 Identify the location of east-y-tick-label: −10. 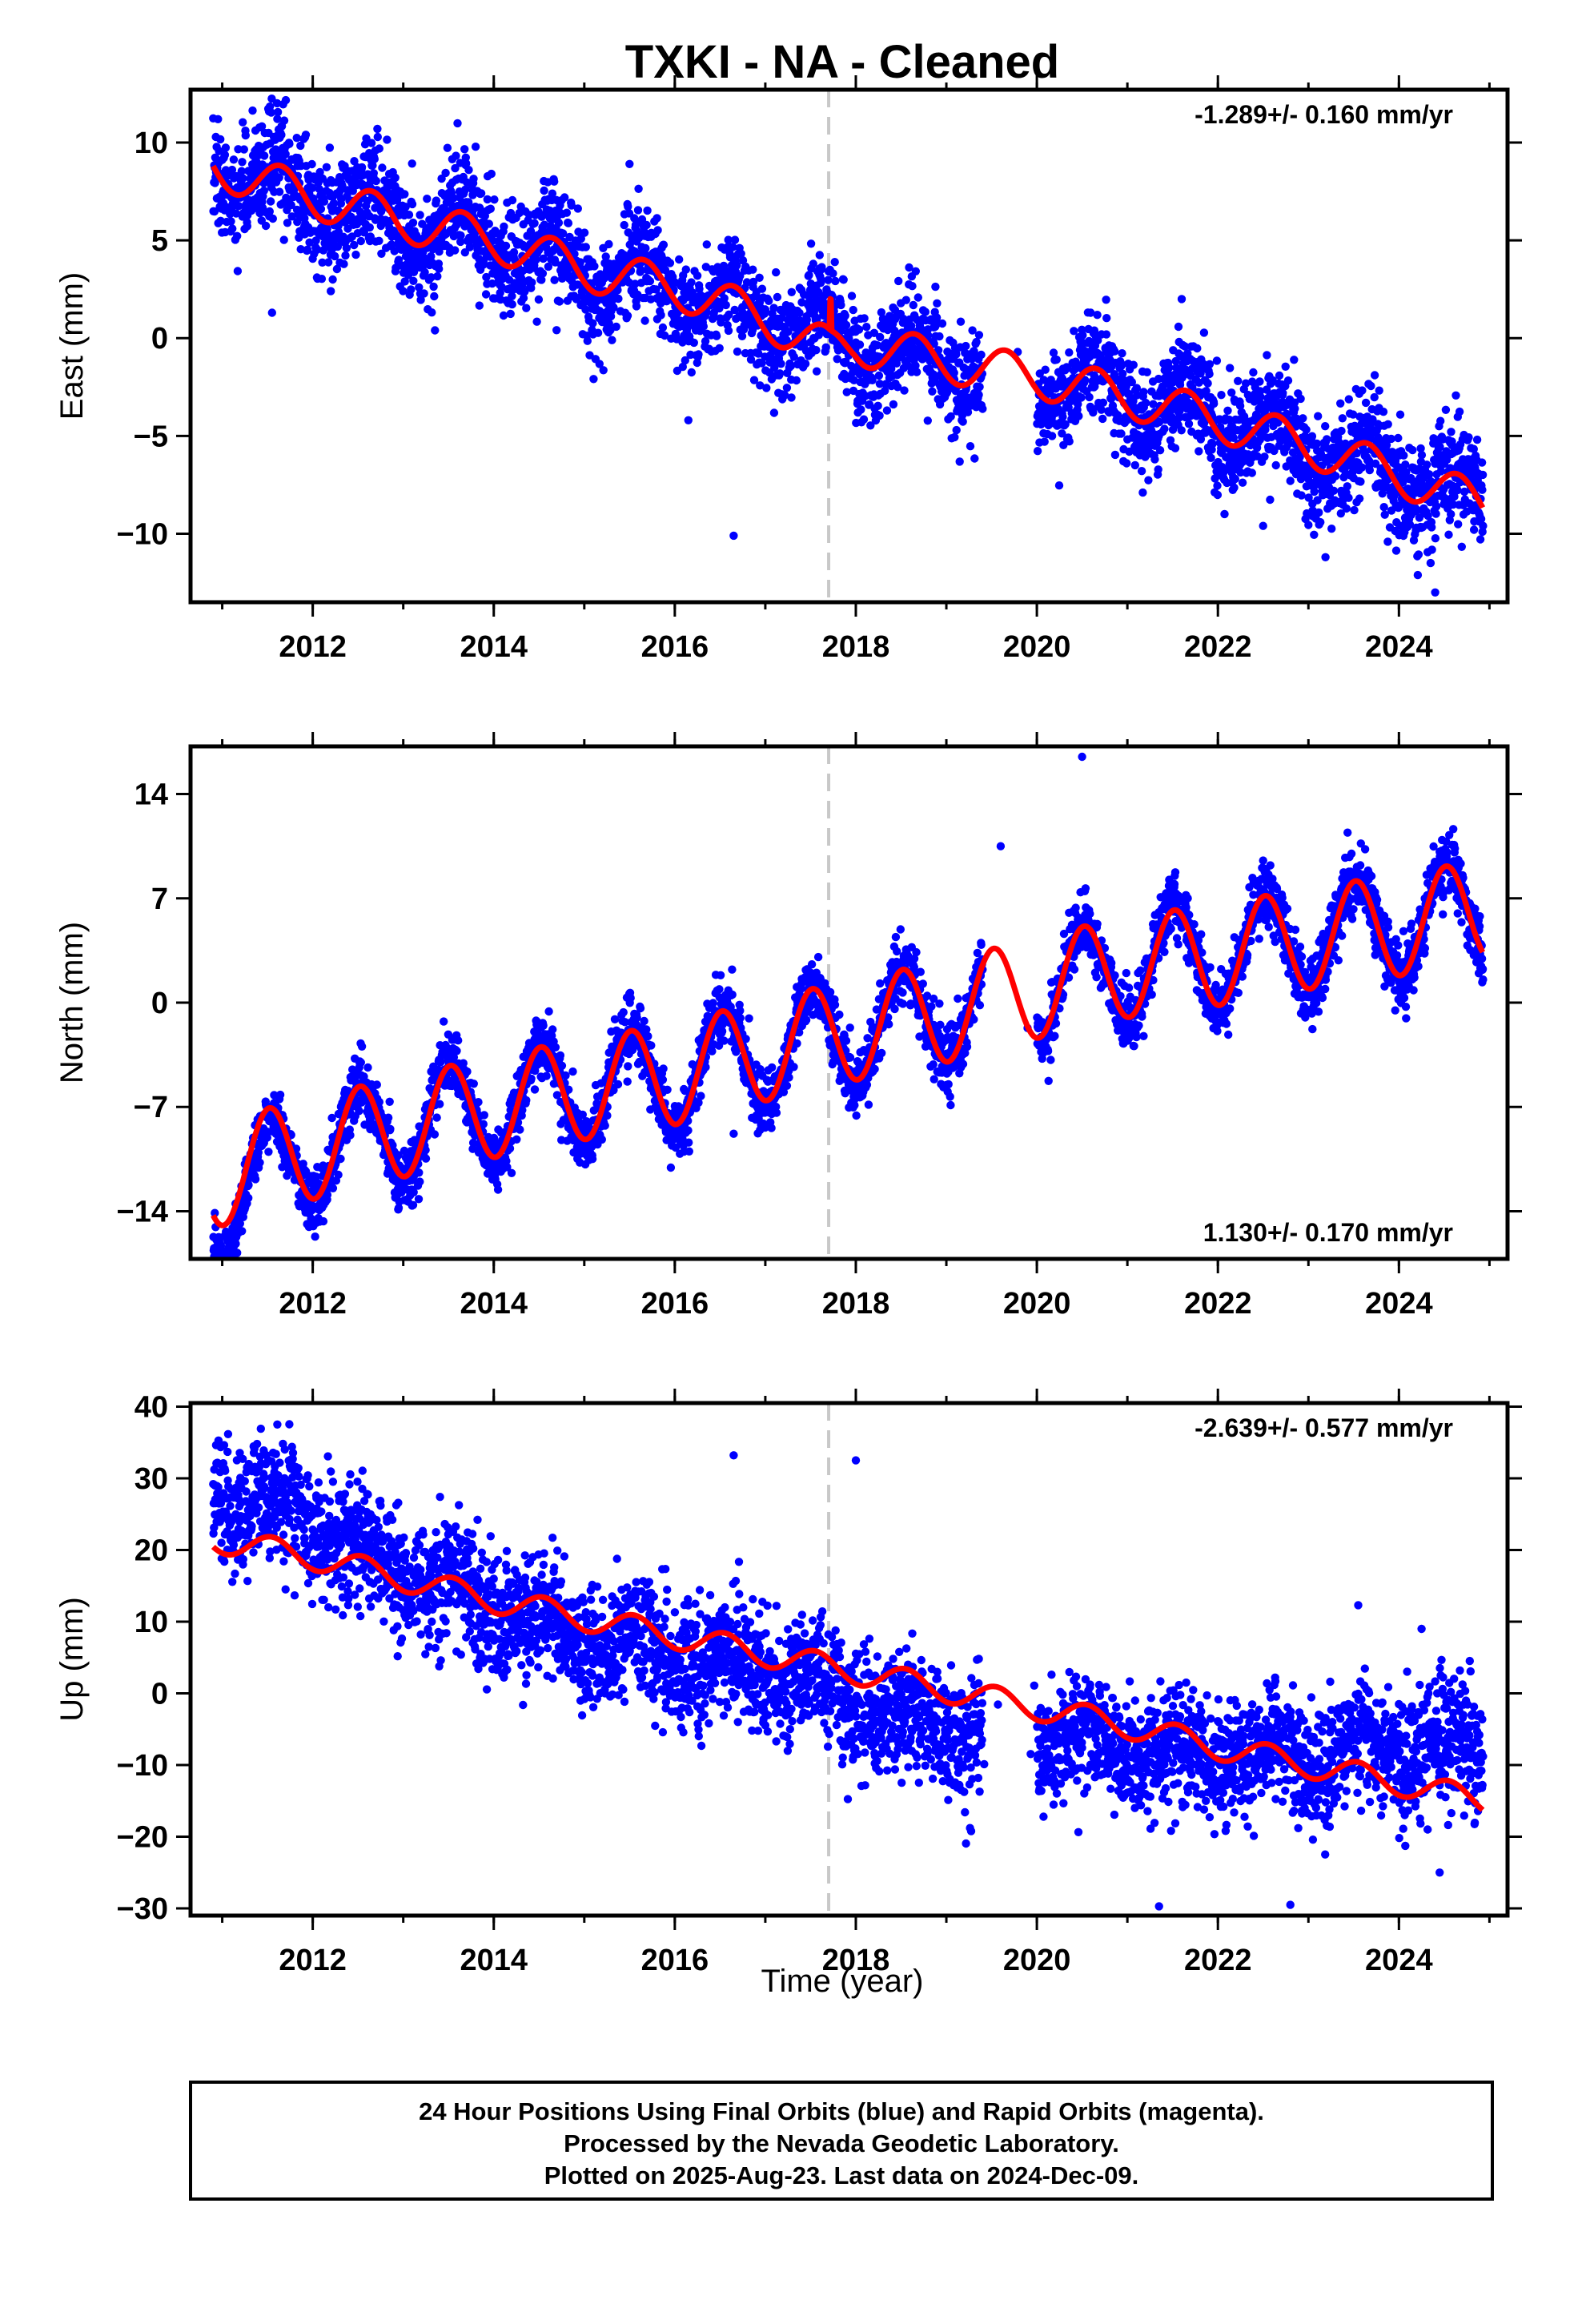
(142, 535).